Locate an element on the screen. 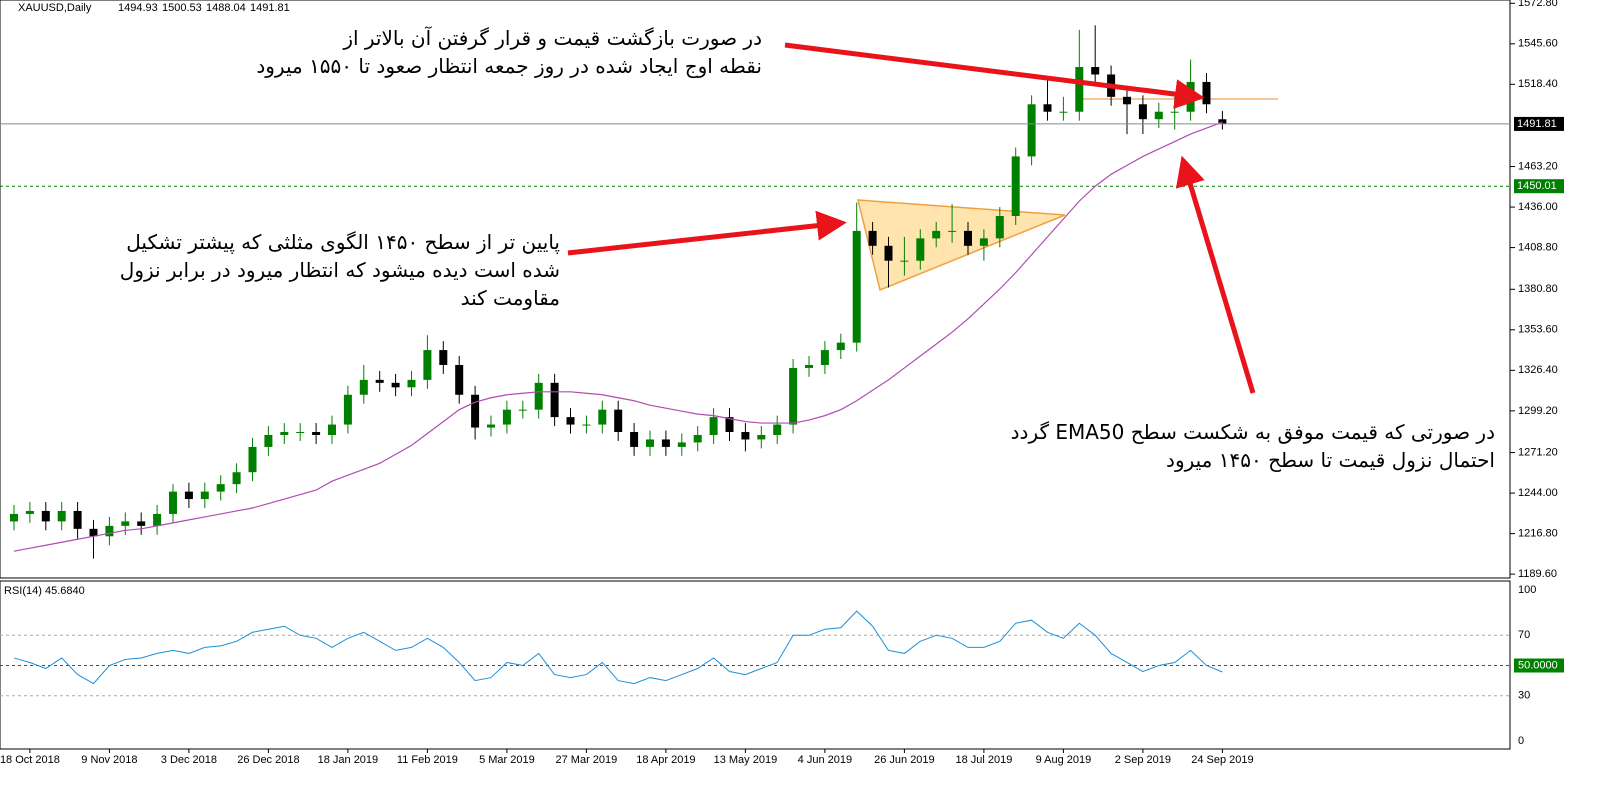 The width and height of the screenshot is (1600, 792). triangle-pattern is located at coordinates (961, 245).